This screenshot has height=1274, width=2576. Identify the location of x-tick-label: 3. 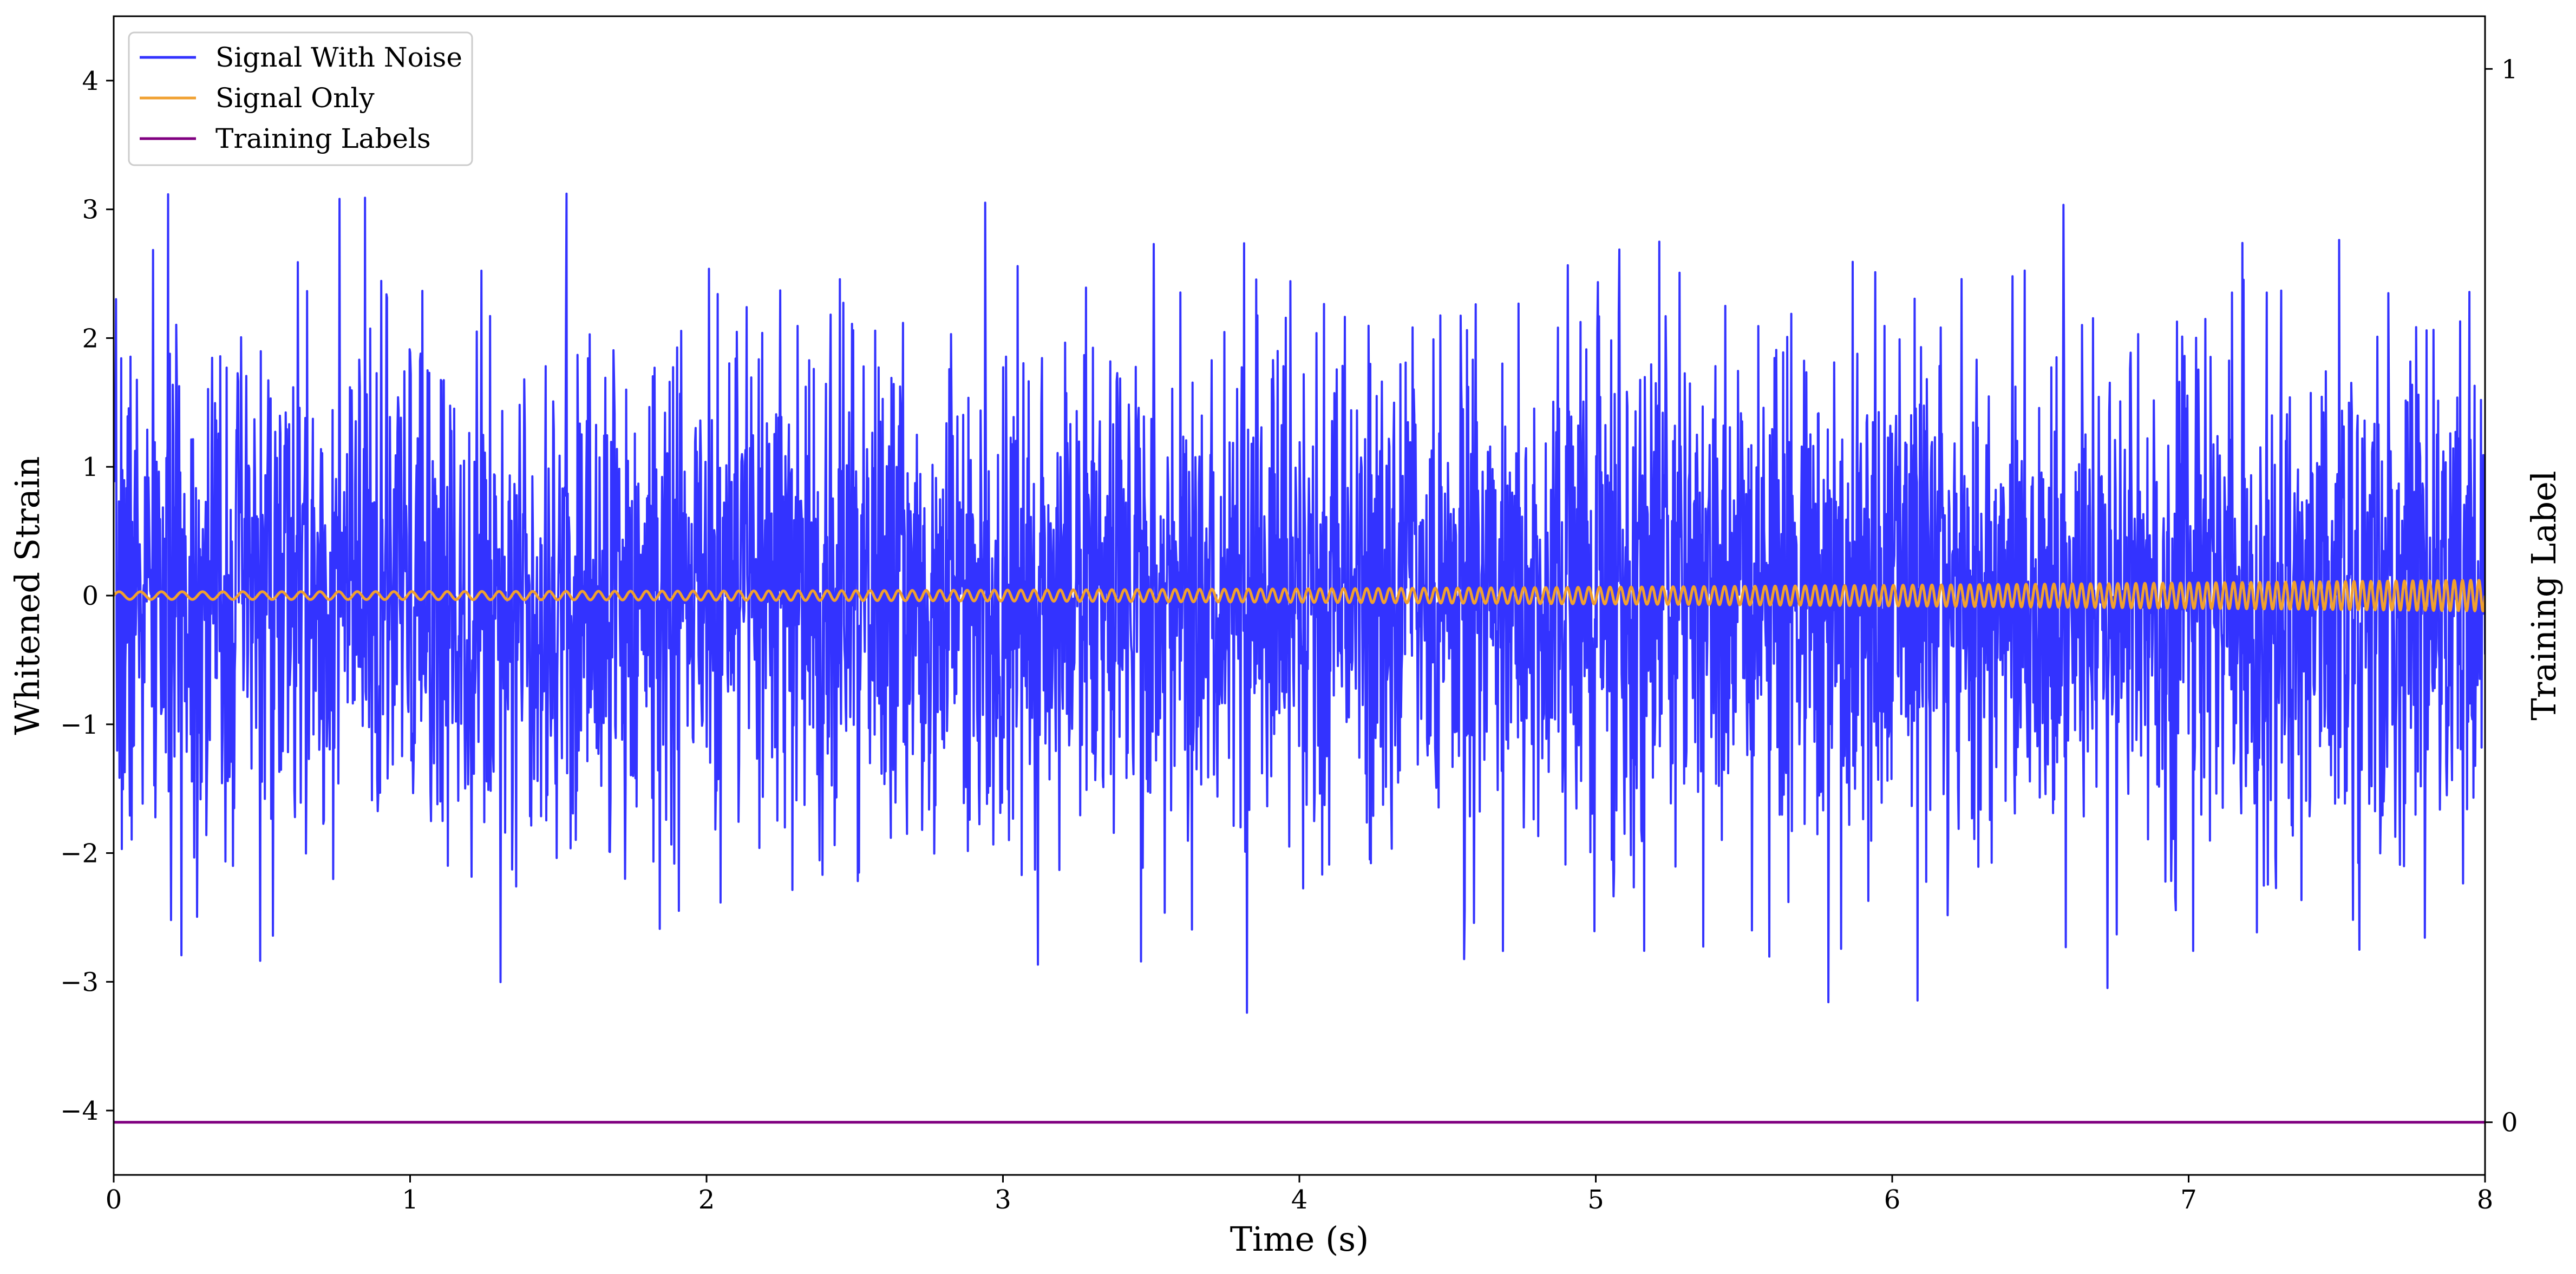
(1003, 1200).